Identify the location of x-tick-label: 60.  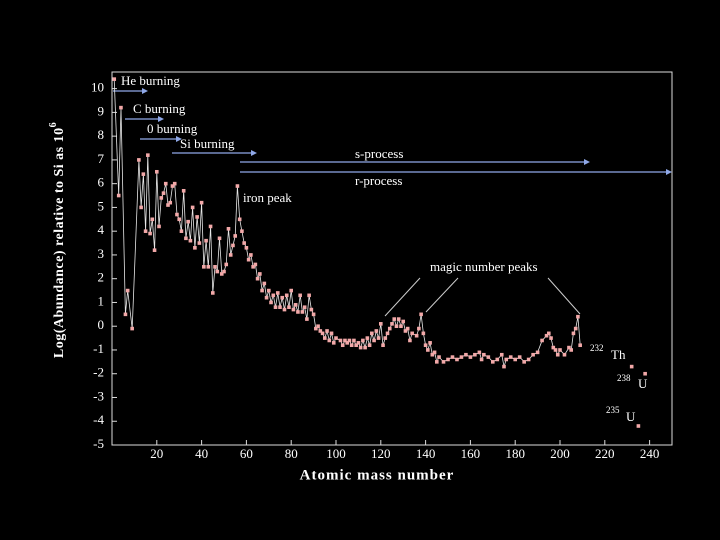
(246, 453).